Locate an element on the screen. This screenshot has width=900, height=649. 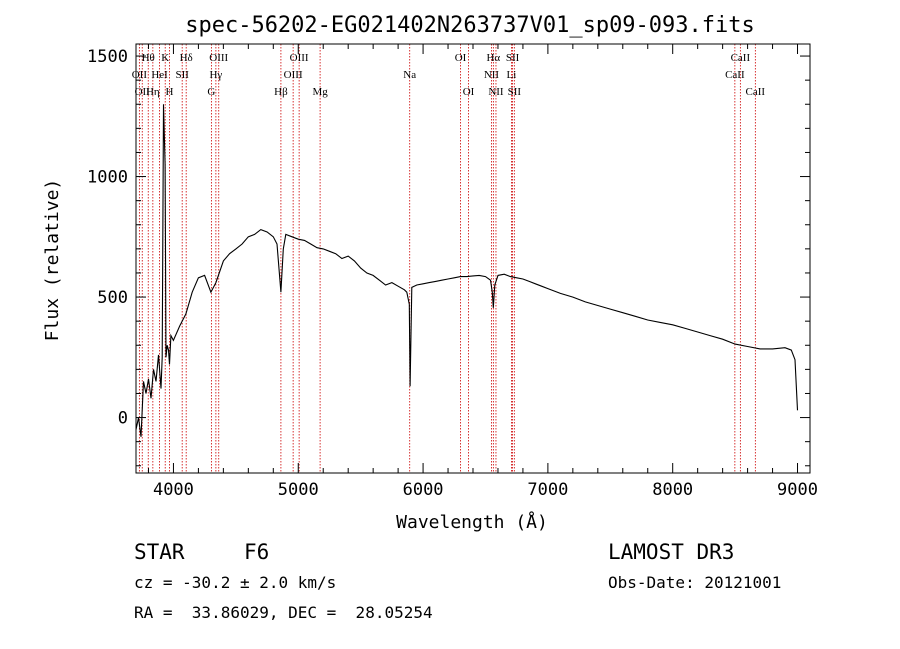
line-marker-label-11: OIII is located at coordinates (218, 58).